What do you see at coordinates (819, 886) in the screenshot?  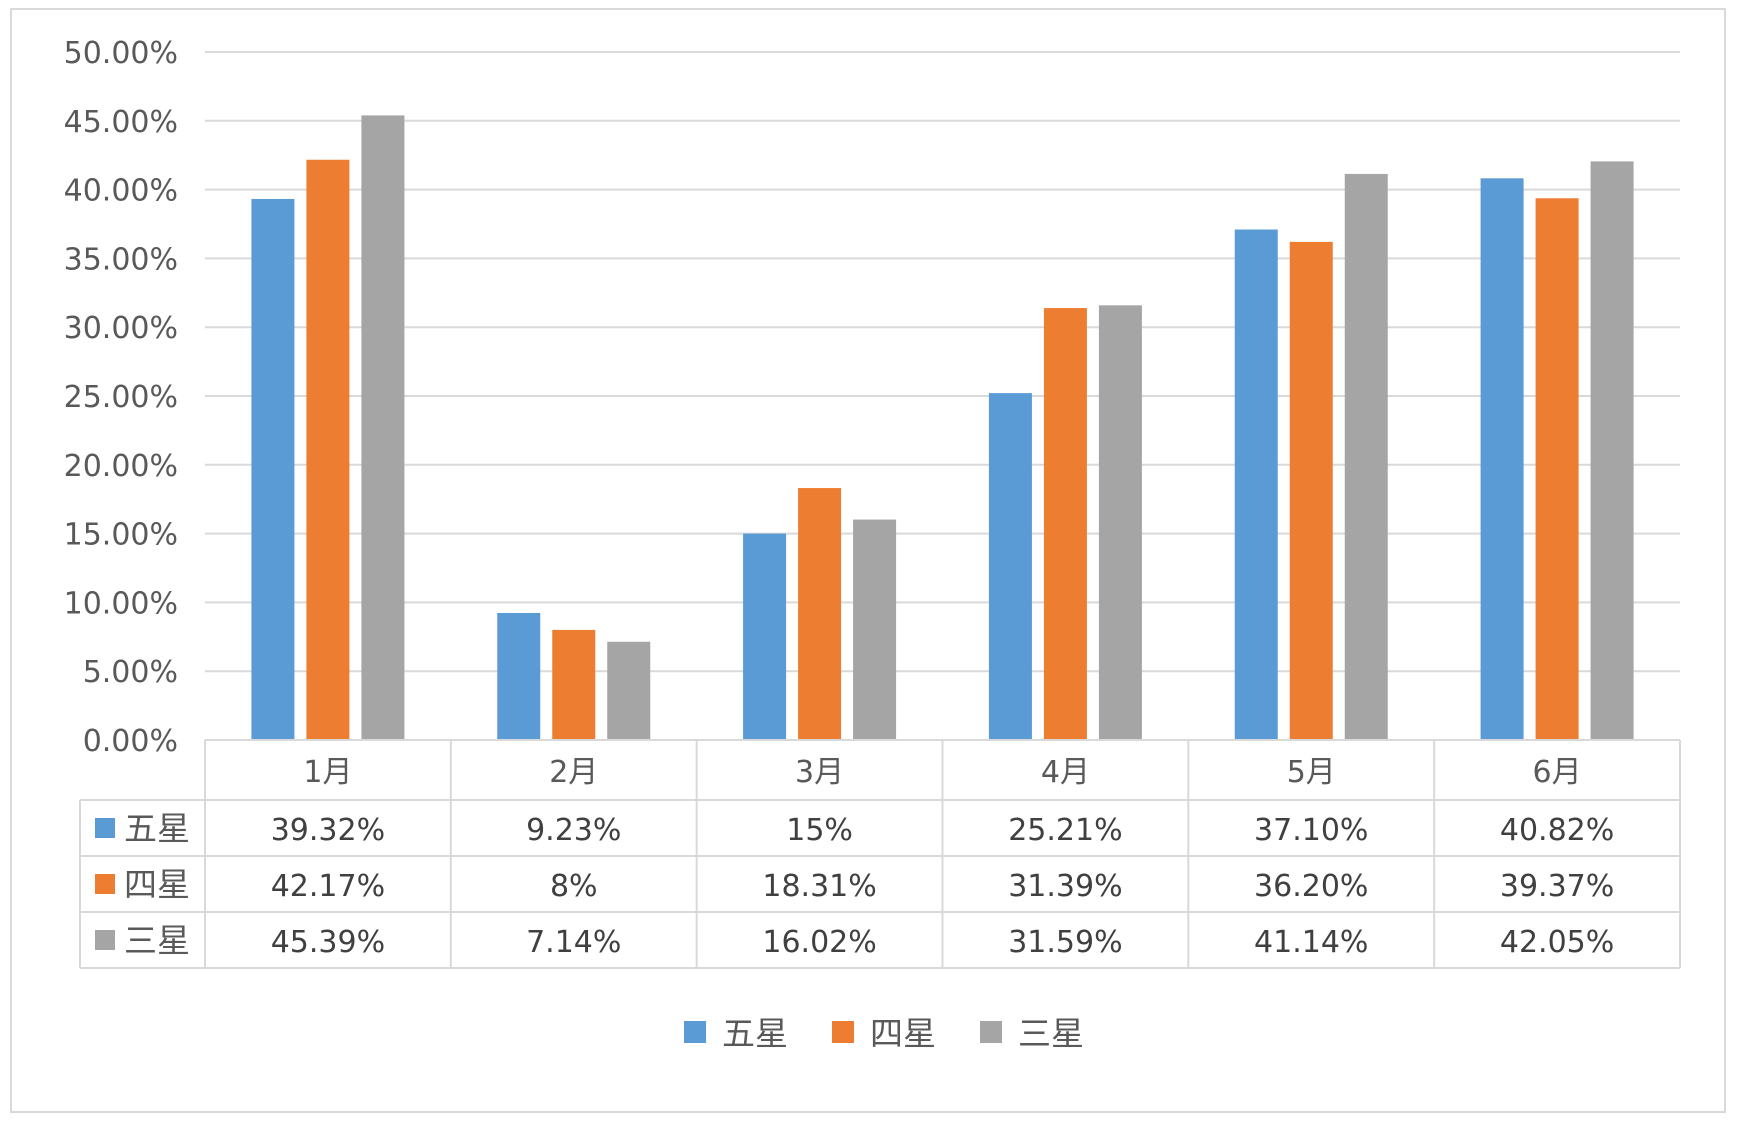 I see `data-label: 18.31%` at bounding box center [819, 886].